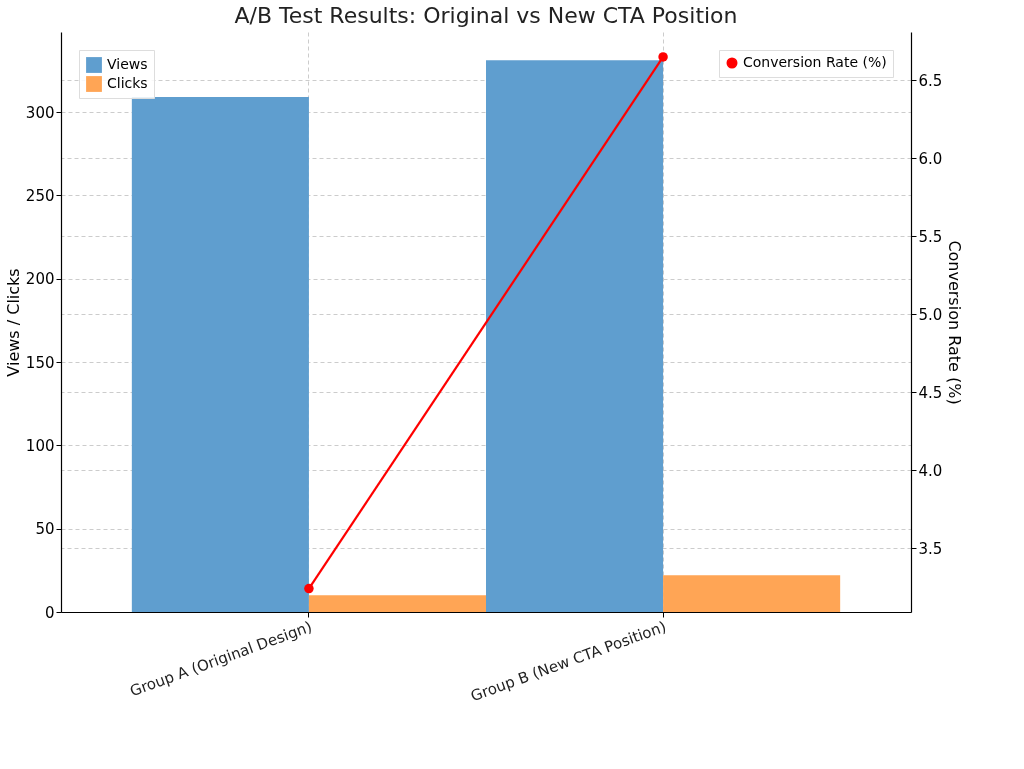  I want to click on legend-label: Views, so click(127, 64).